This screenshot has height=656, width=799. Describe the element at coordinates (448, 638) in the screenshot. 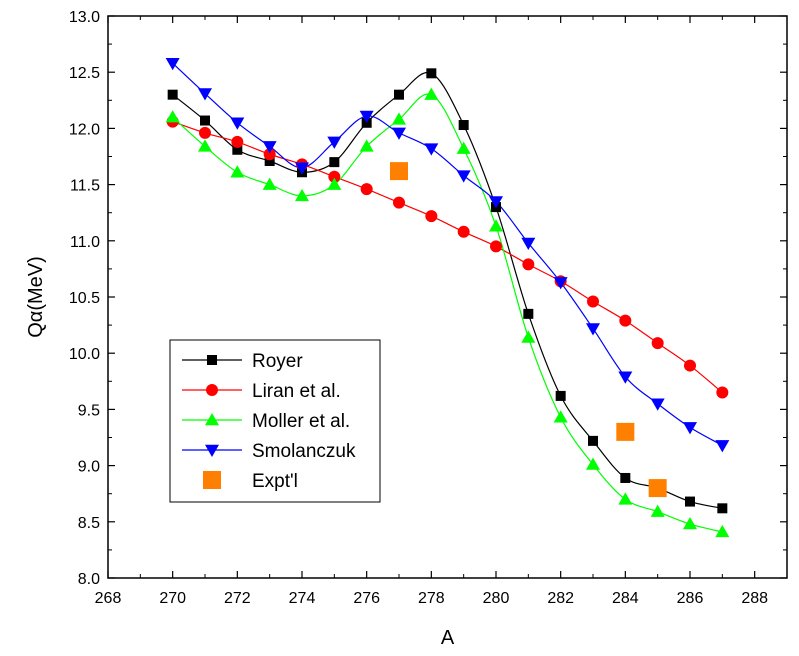

I see `x-axis-title: A` at that location.